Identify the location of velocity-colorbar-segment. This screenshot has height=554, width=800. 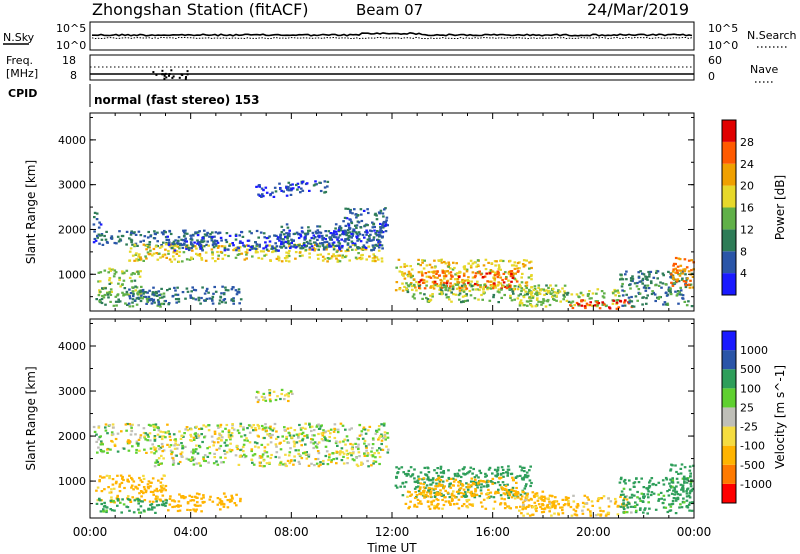
(729, 398).